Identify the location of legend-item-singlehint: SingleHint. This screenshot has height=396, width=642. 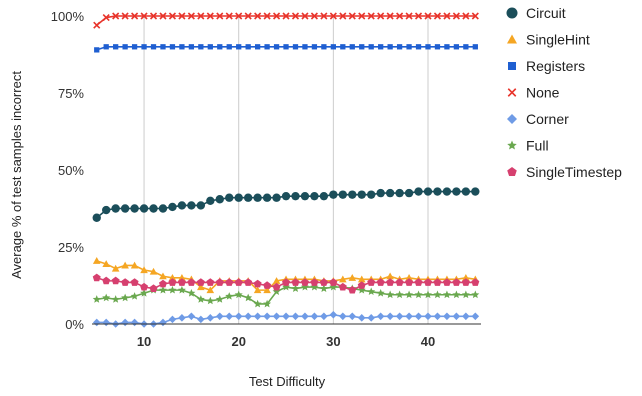
(548, 40).